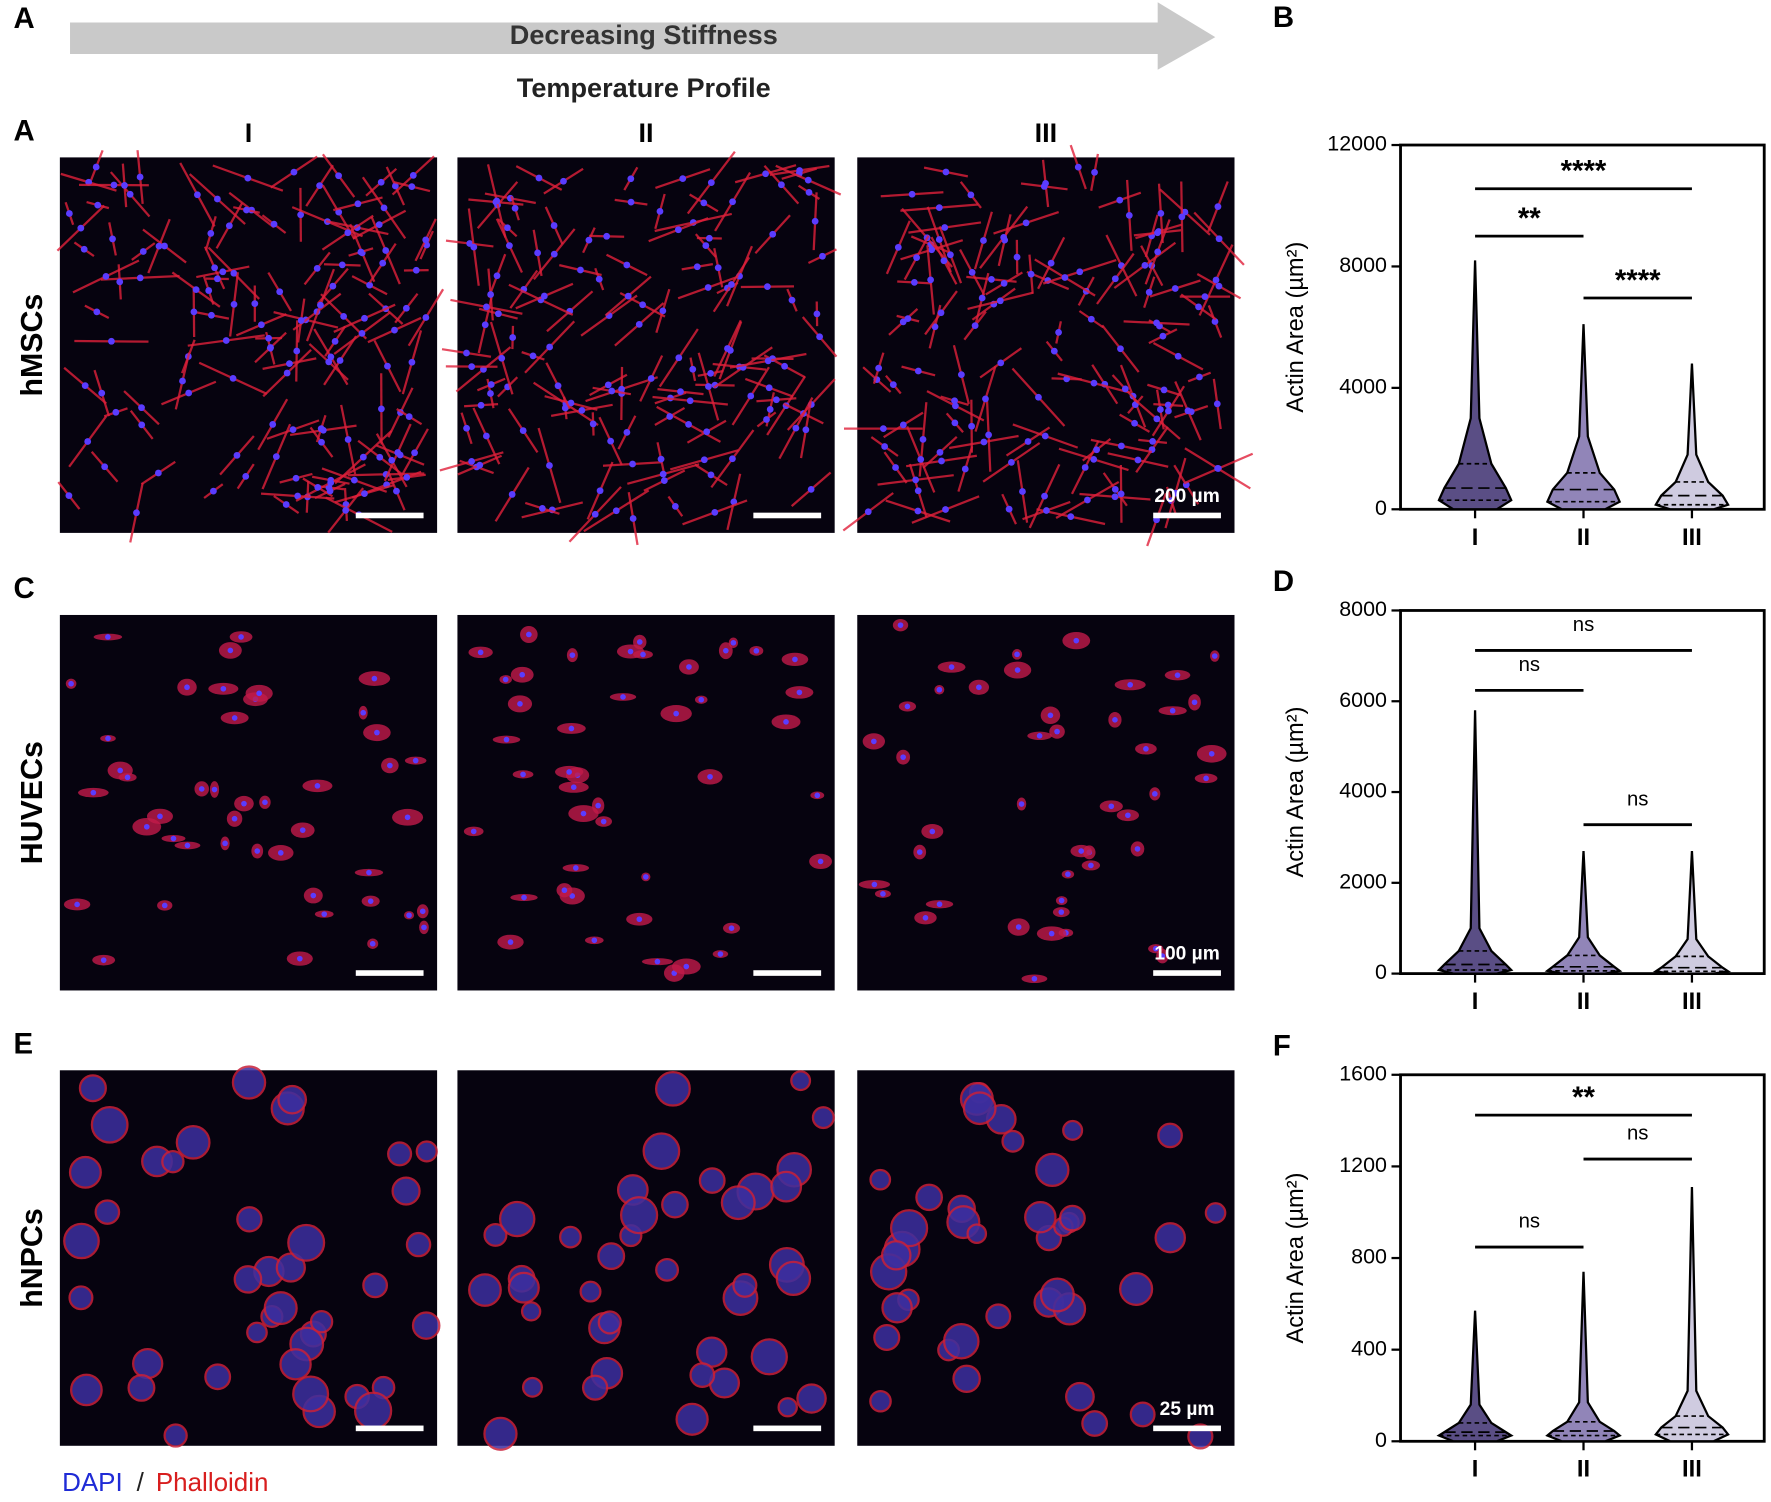 The height and width of the screenshot is (1502, 1771). I want to click on y-tick-label: 8000, so click(1363, 609).